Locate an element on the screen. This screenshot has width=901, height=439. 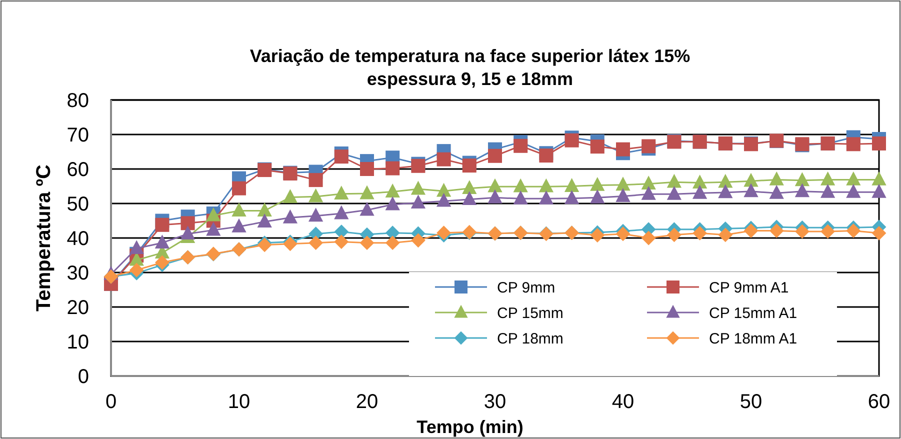
legend-label: CP 15mm A1 is located at coordinates (753, 313).